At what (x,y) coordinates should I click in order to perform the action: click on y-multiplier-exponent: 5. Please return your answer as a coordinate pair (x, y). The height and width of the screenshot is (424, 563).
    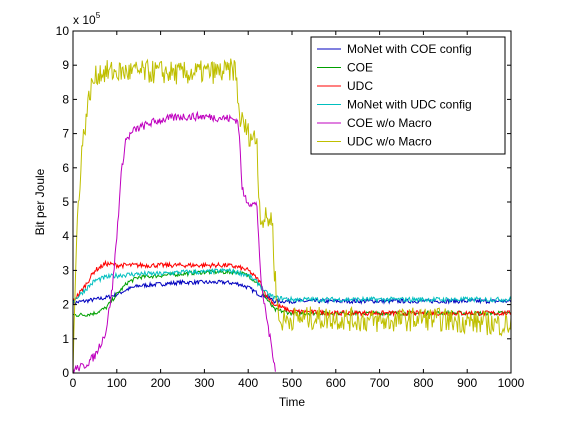
    Looking at the image, I should click on (98, 15).